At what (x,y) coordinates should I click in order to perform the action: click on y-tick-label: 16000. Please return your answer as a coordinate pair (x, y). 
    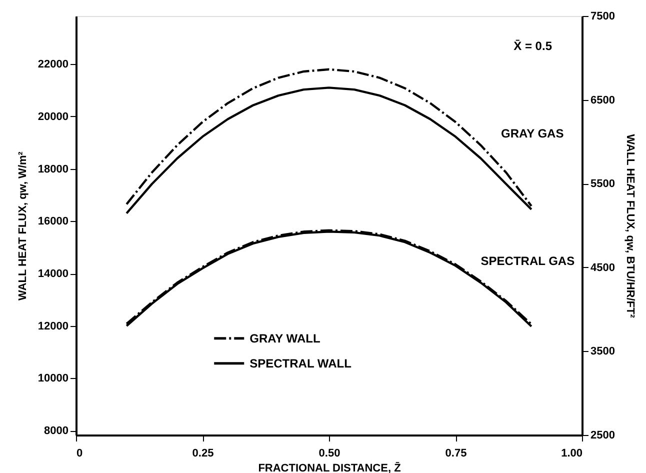
    Looking at the image, I should click on (53, 222).